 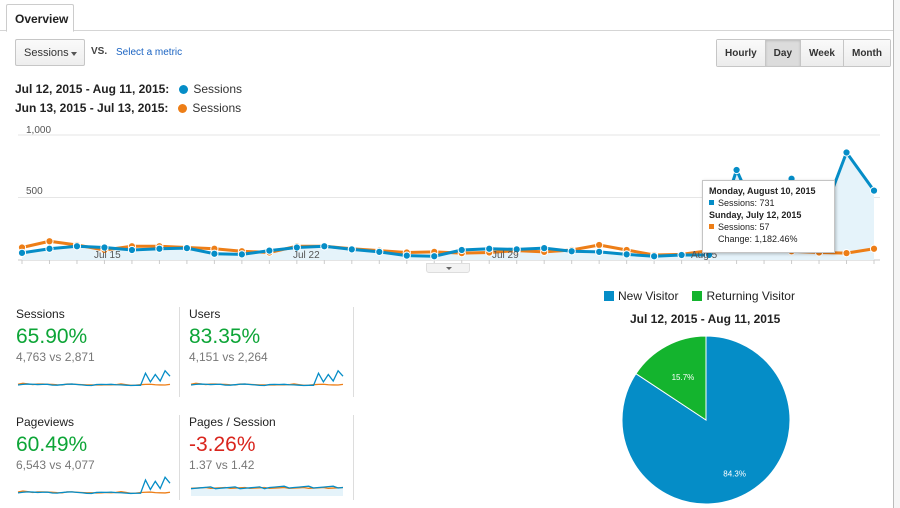 I want to click on sparkline-pages-per-session, so click(x=267, y=490).